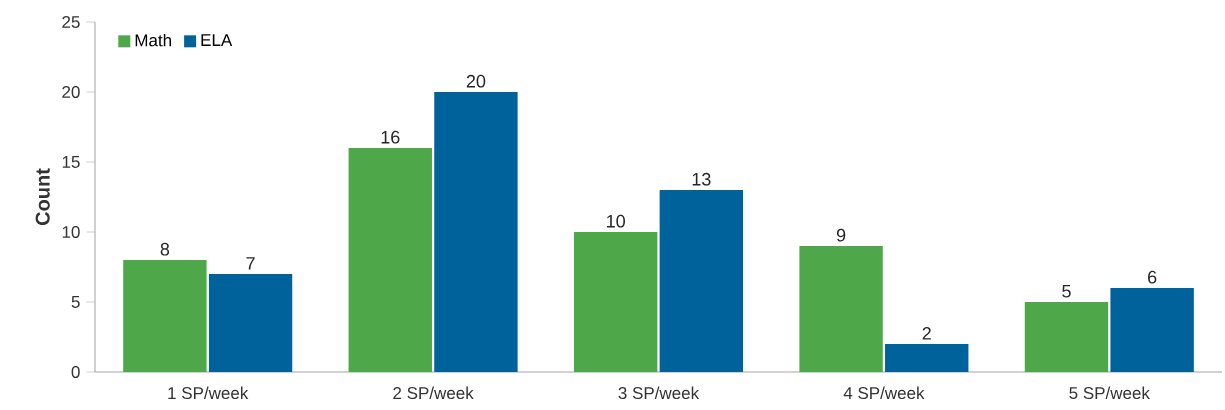  Describe the element at coordinates (1109, 393) in the screenshot. I see `x-tick-label: 5 SP/week` at that location.